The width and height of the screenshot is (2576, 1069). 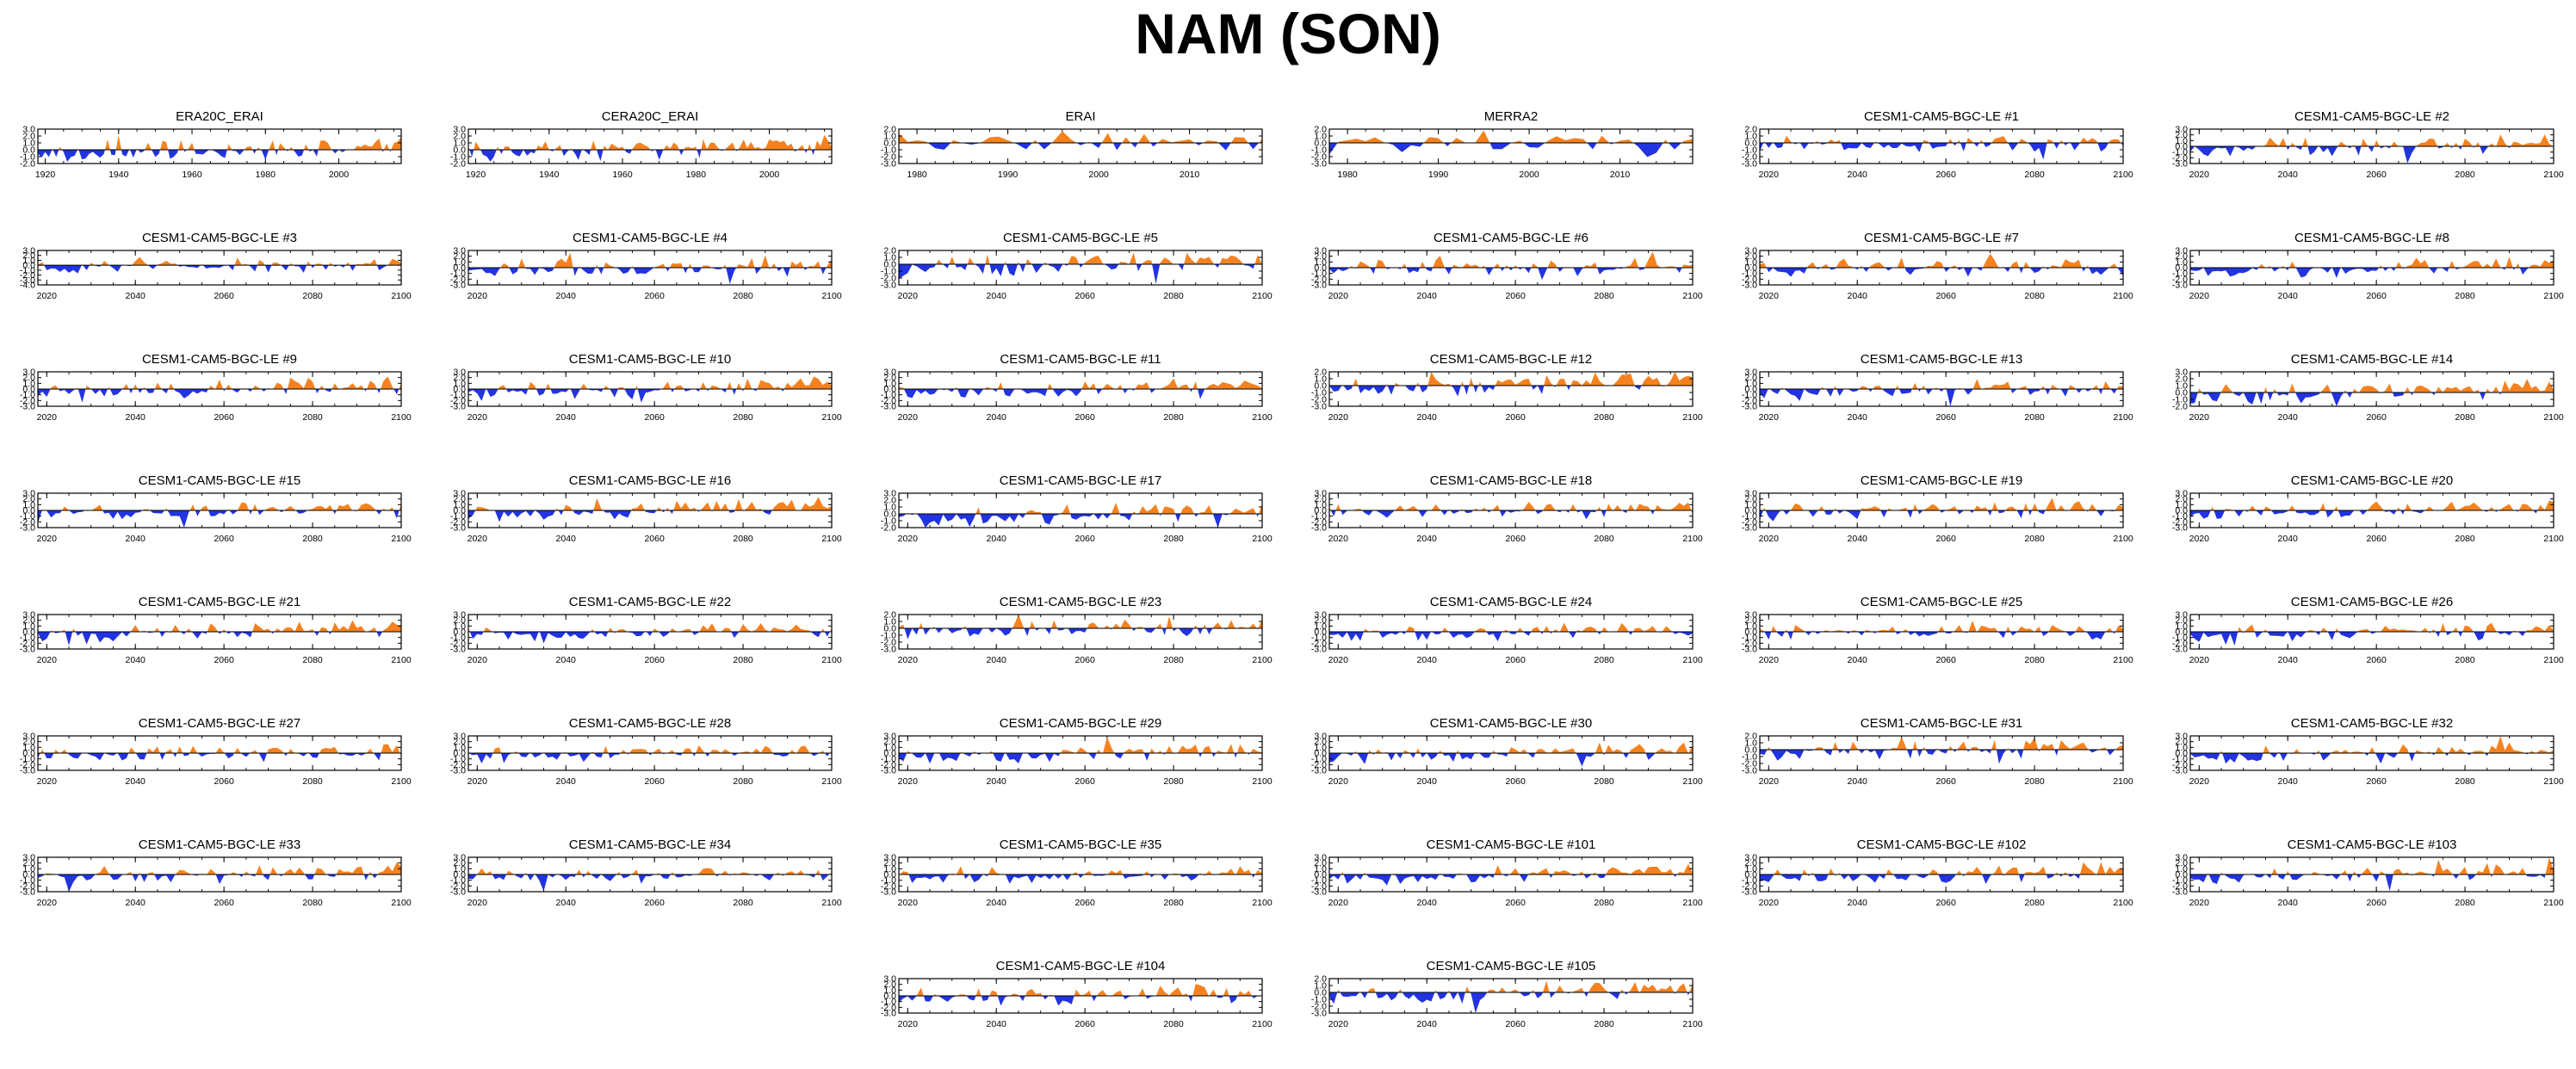 I want to click on panel-title: CESM1-CAM5-BGC-LE #102, so click(x=1942, y=845).